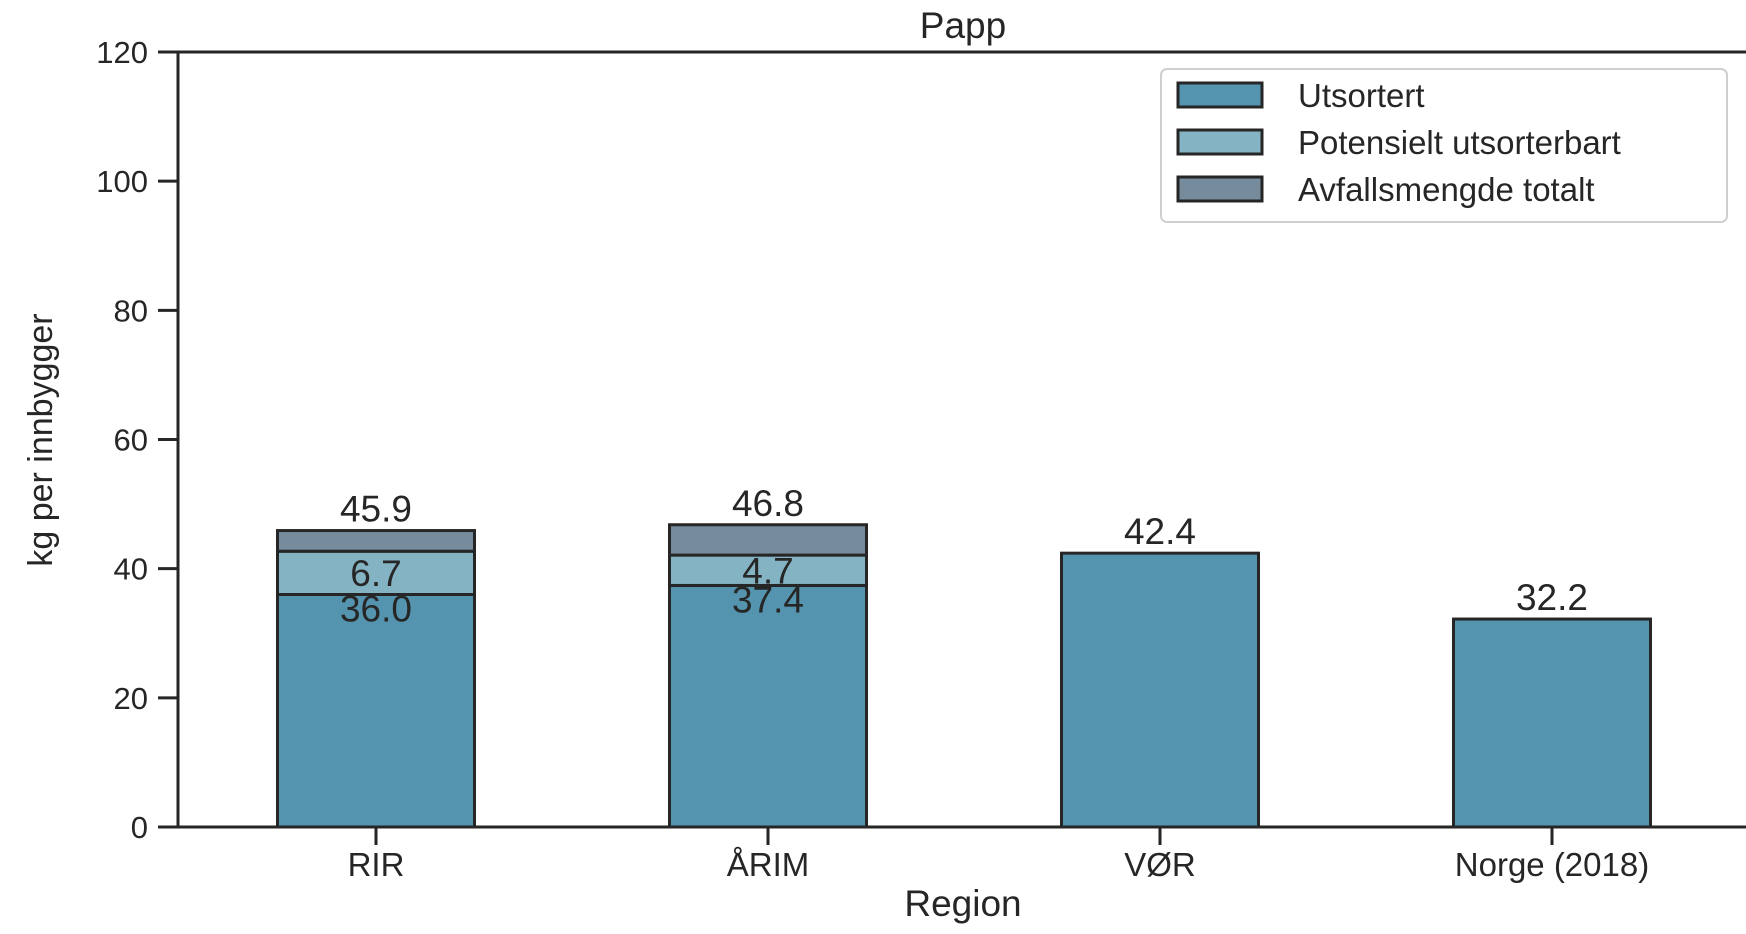  Describe the element at coordinates (768, 503) in the screenshot. I see `data-label-rim-avfallsmengde-totalt: 46.8` at that location.